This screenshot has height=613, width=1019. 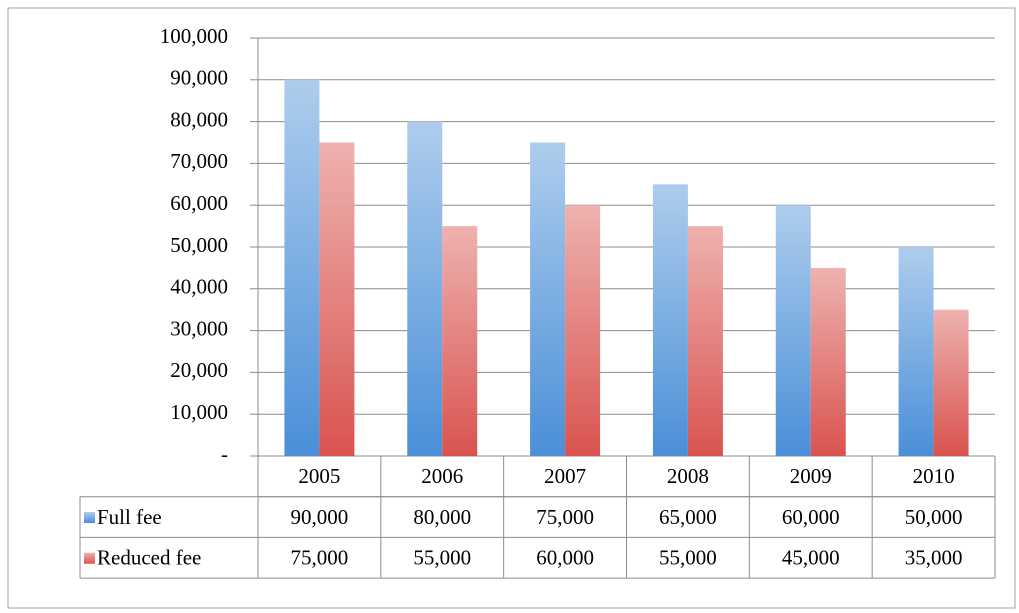 I want to click on y-tick-label: -, so click(x=224, y=454).